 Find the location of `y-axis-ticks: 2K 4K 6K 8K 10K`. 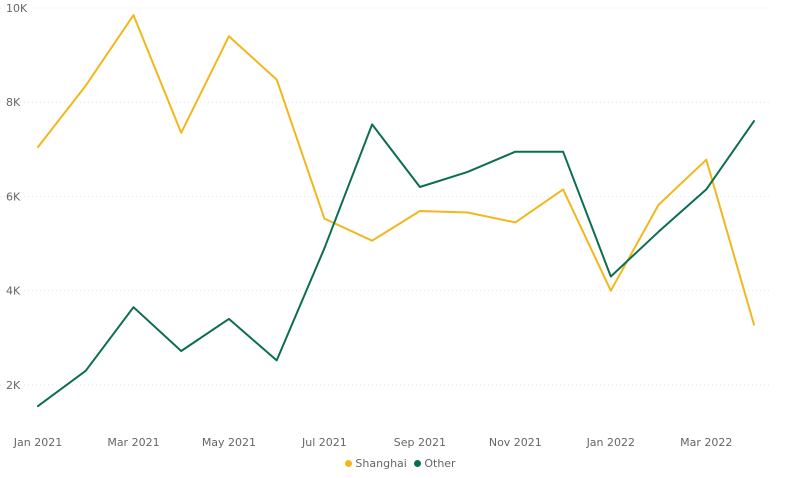

y-axis-ticks: 2K 4K 6K 8K 10K is located at coordinates (17, 197).